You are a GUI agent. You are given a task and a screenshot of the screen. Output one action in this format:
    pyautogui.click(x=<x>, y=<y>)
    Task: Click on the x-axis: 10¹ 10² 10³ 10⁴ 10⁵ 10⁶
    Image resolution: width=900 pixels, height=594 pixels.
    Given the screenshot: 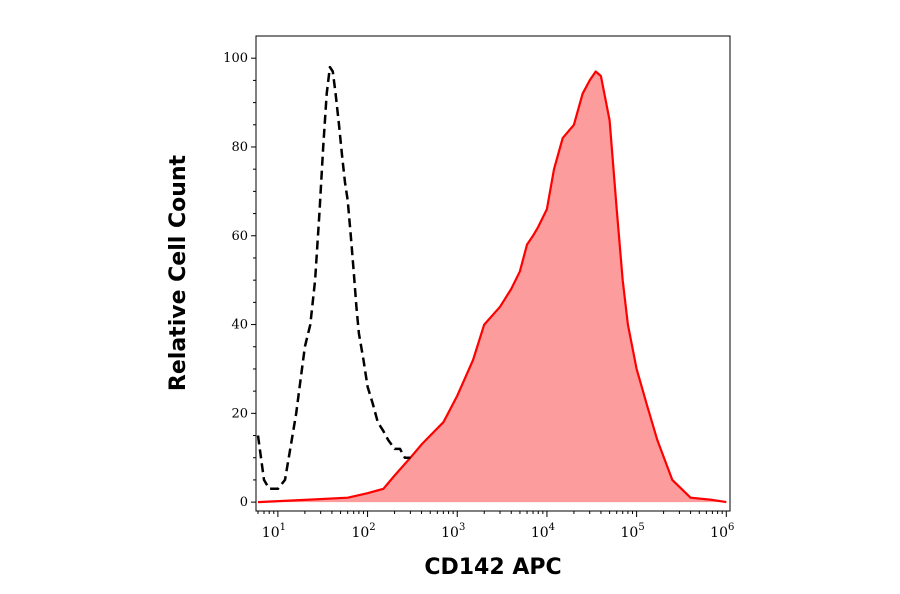 What is the action you would take?
    pyautogui.click(x=495, y=526)
    